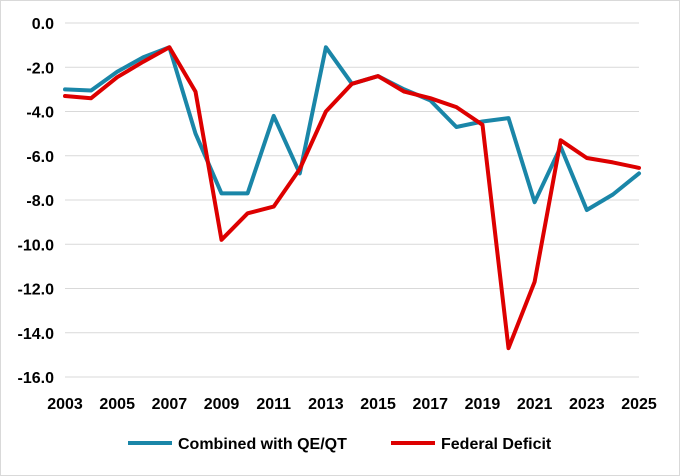 Image resolution: width=680 pixels, height=476 pixels. What do you see at coordinates (36, 334) in the screenshot?
I see `y-tick-label: -14.0` at bounding box center [36, 334].